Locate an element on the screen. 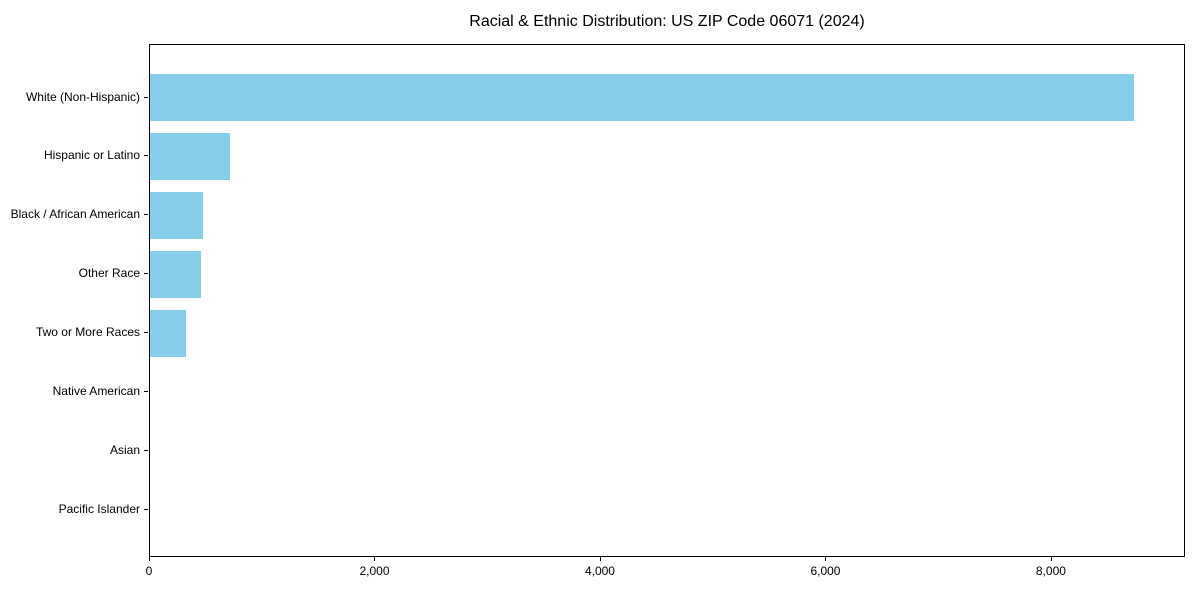 This screenshot has width=1200, height=600. y-tick-label-black-african-american: Black / African American is located at coordinates (75, 214).